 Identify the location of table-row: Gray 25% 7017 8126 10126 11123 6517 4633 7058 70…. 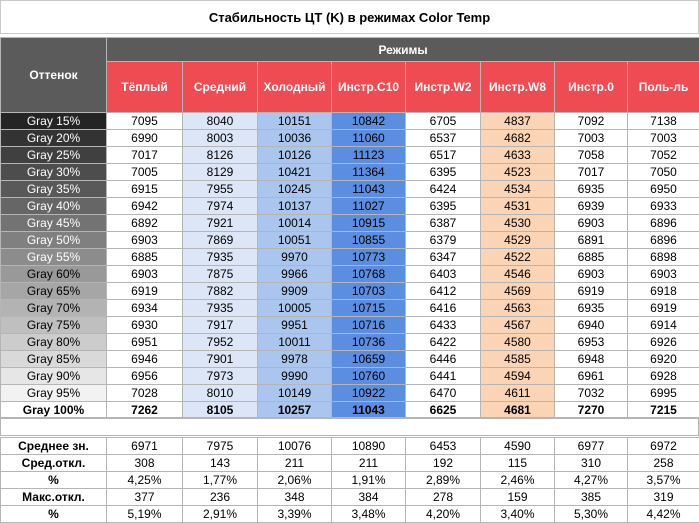
(349, 155).